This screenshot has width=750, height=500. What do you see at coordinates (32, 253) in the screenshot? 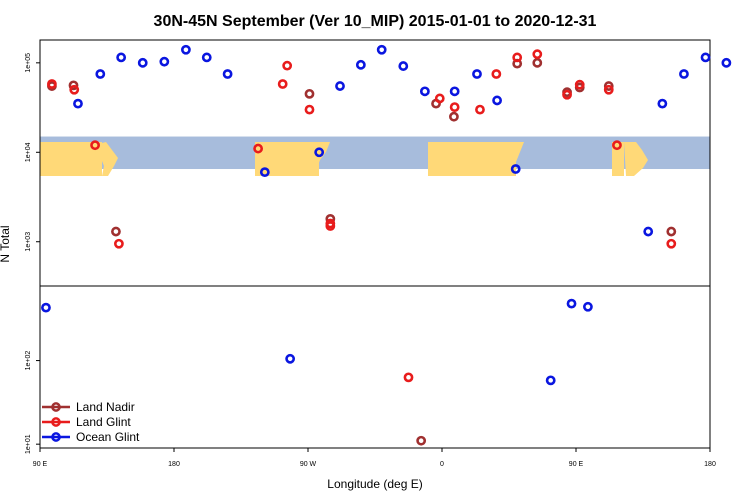
I see `y-axis: 1e+05 1e+04 1e+03 1e+02 1e+01` at bounding box center [32, 253].